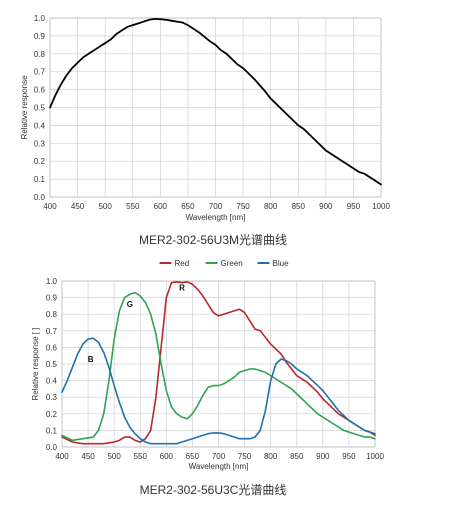 The width and height of the screenshot is (449, 513). I want to click on chart2-xtick-label: 750, so click(245, 456).